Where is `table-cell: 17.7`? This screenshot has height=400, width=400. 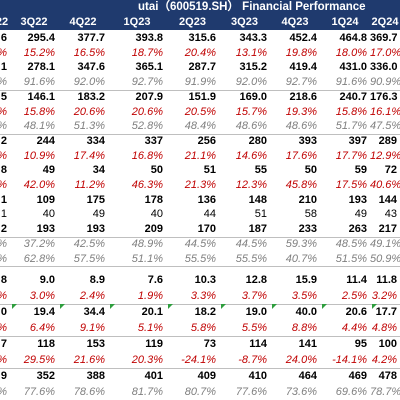
table-cell: 17.7 is located at coordinates (385, 312).